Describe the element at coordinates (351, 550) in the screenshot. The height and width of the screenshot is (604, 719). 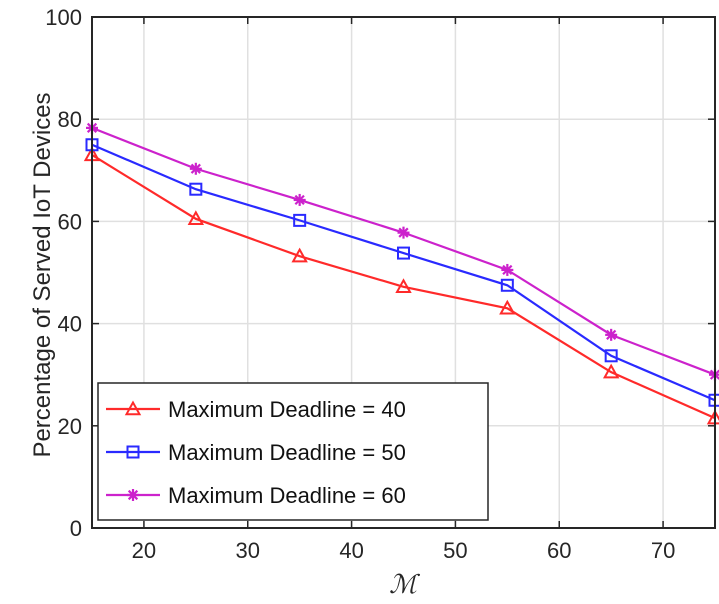
I see `x-tick-label: 40` at that location.